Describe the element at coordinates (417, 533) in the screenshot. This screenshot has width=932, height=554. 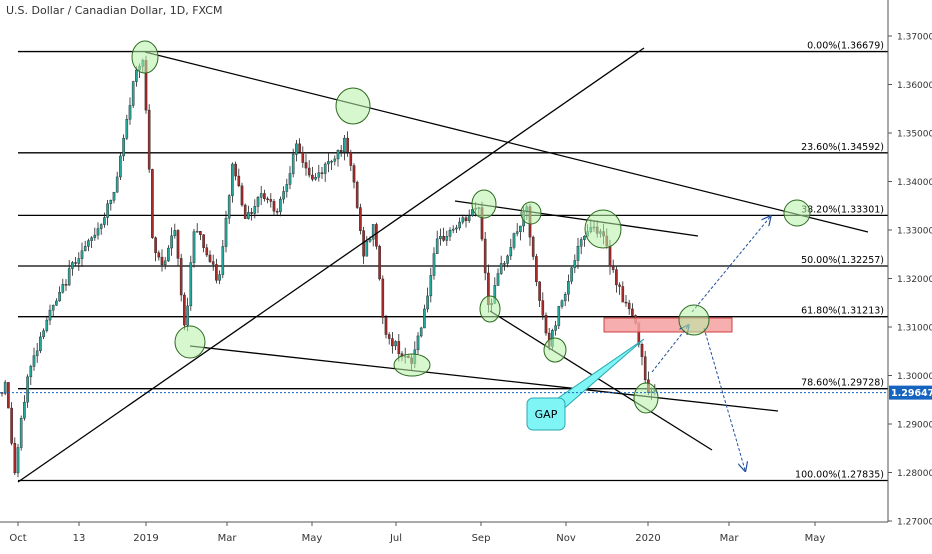
I see `x-axis-ticks: Oct 13 2019 Mar May Jul Sep Nov 2020 Mar May` at that location.